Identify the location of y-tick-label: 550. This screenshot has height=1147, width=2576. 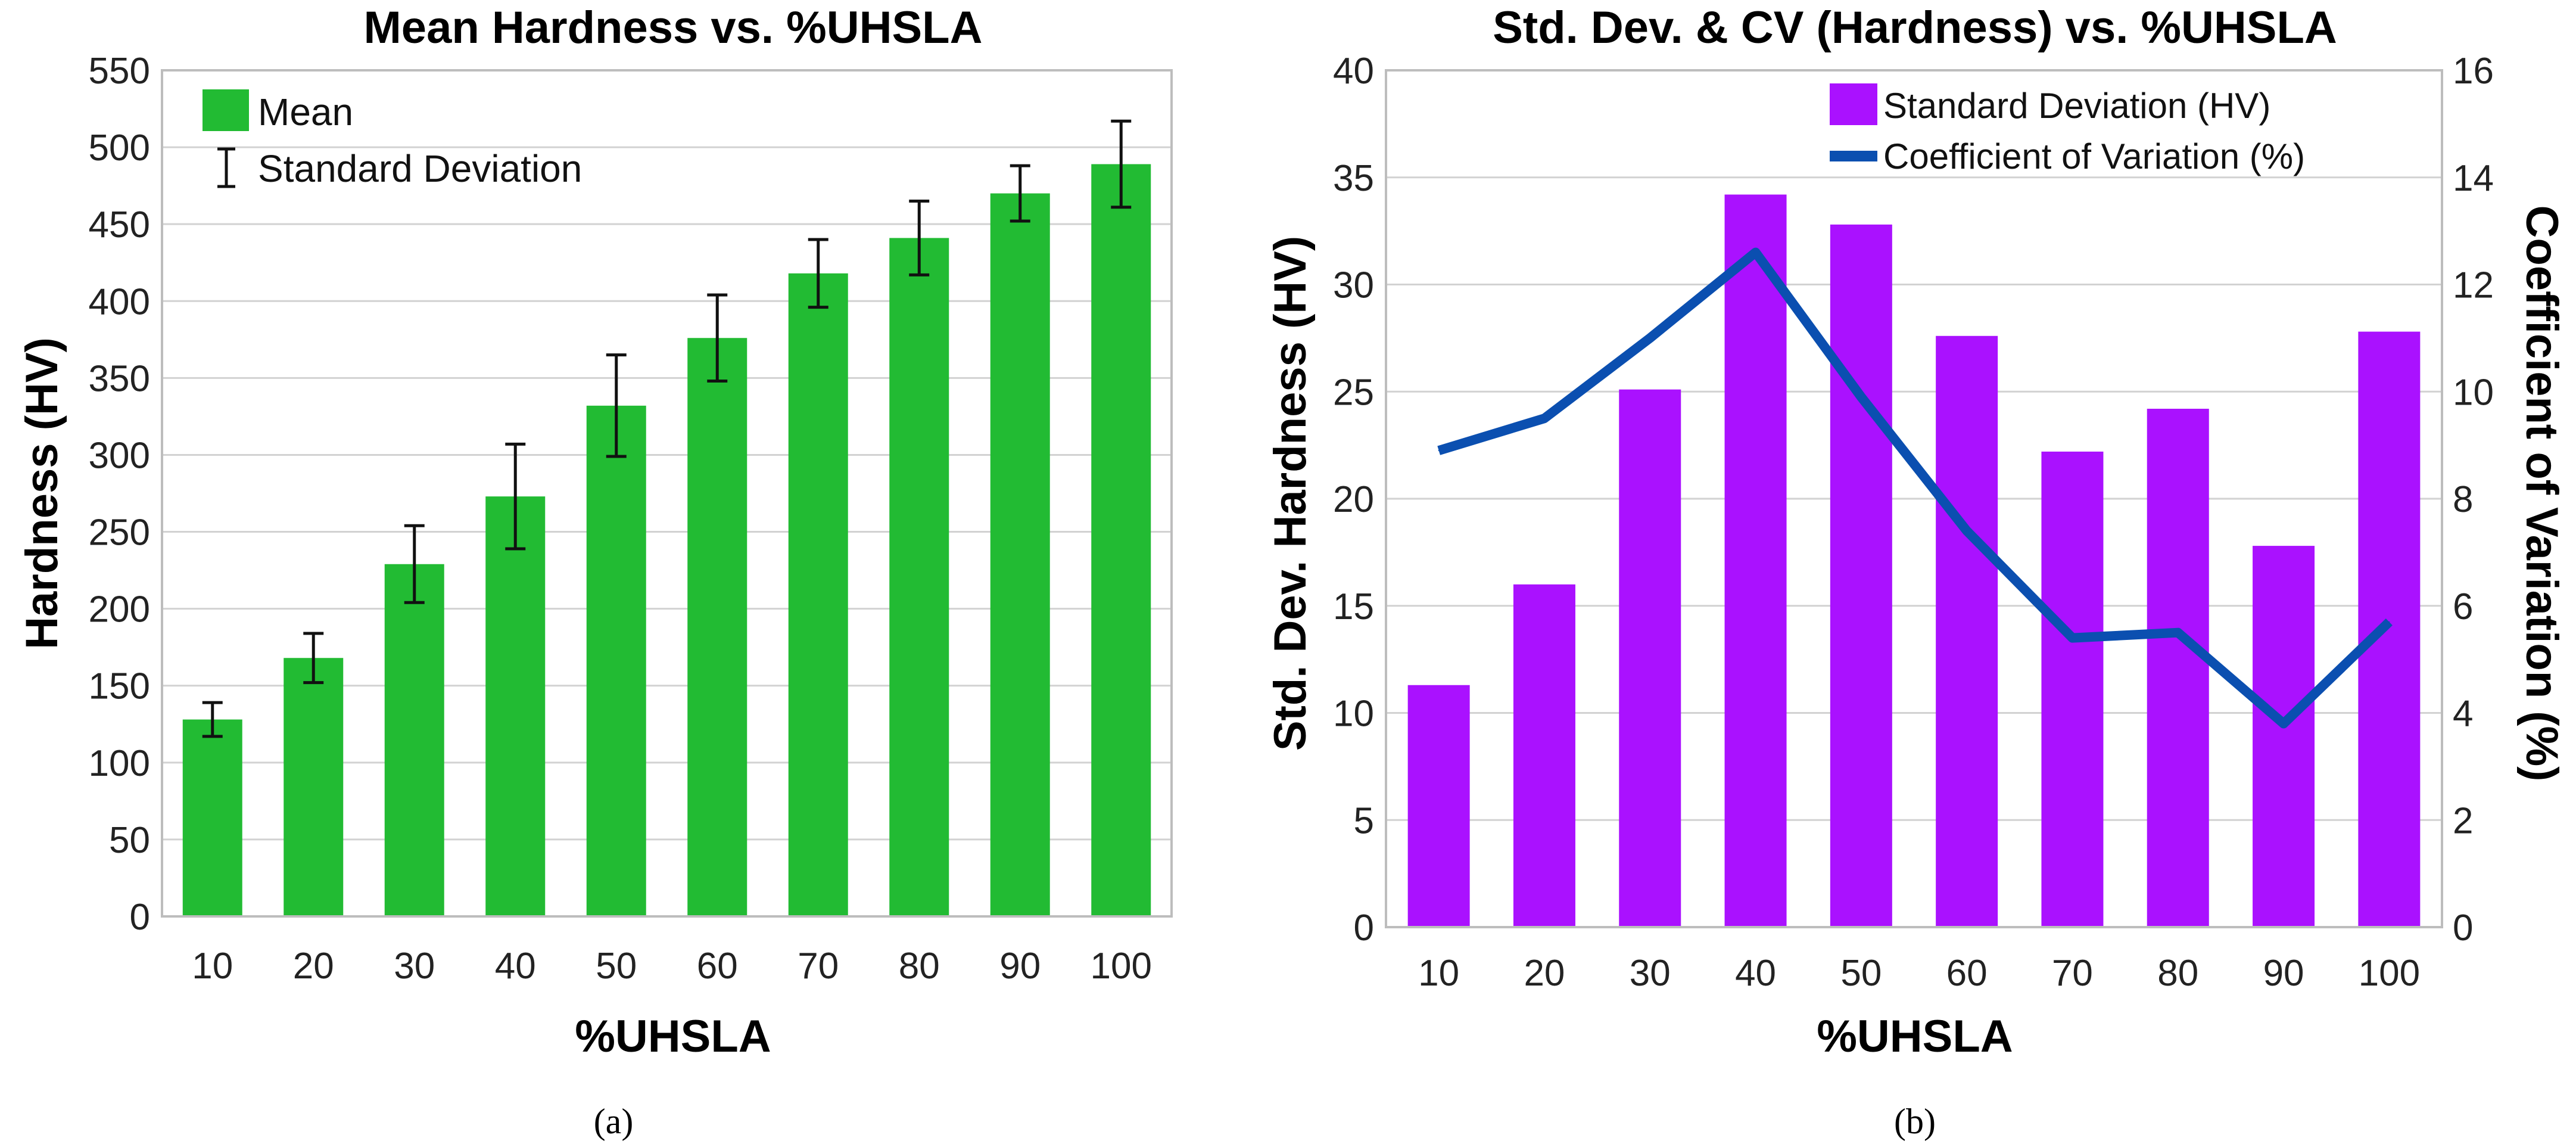
(119, 71).